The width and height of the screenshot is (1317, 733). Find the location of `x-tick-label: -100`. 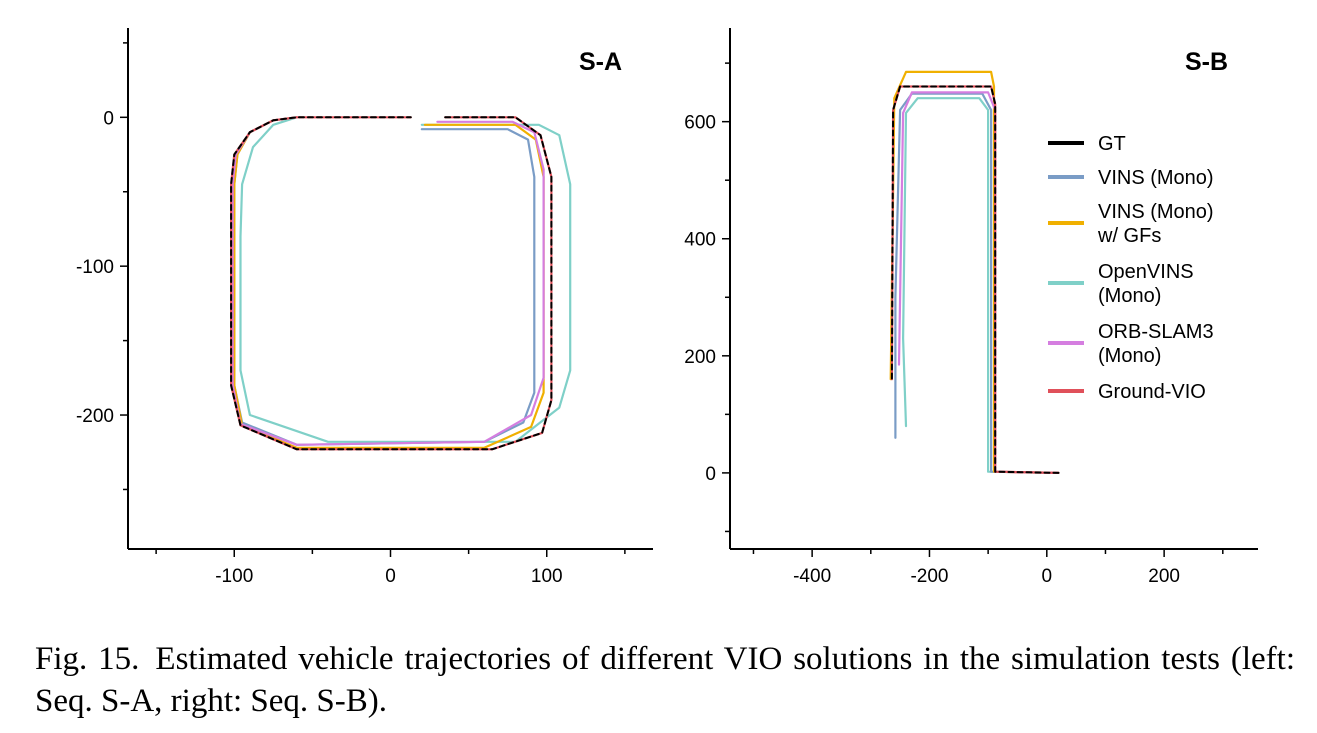

x-tick-label: -100 is located at coordinates (234, 576).